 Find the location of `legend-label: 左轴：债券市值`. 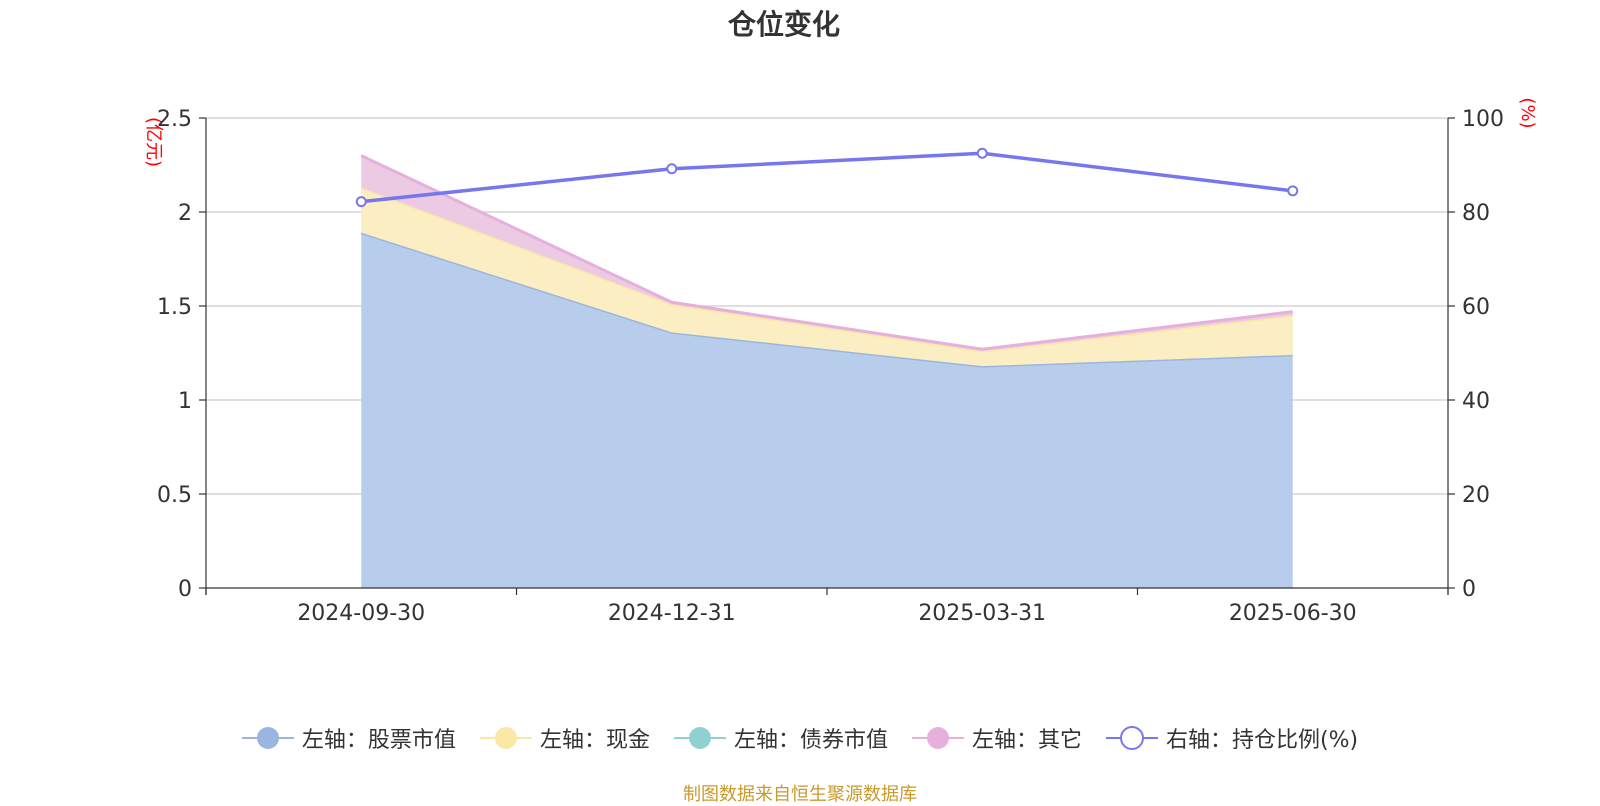

legend-label: 左轴：债券市值 is located at coordinates (810, 740).